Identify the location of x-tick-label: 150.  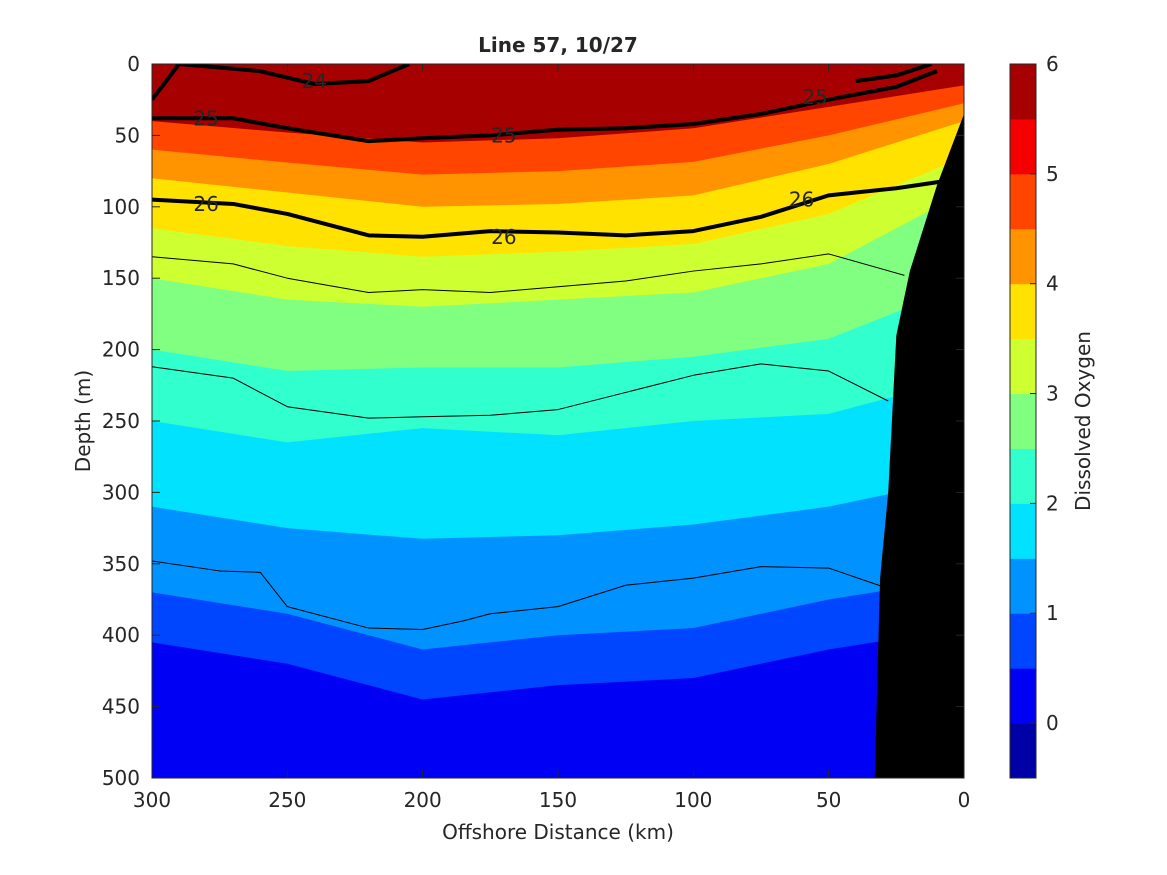
(558, 800).